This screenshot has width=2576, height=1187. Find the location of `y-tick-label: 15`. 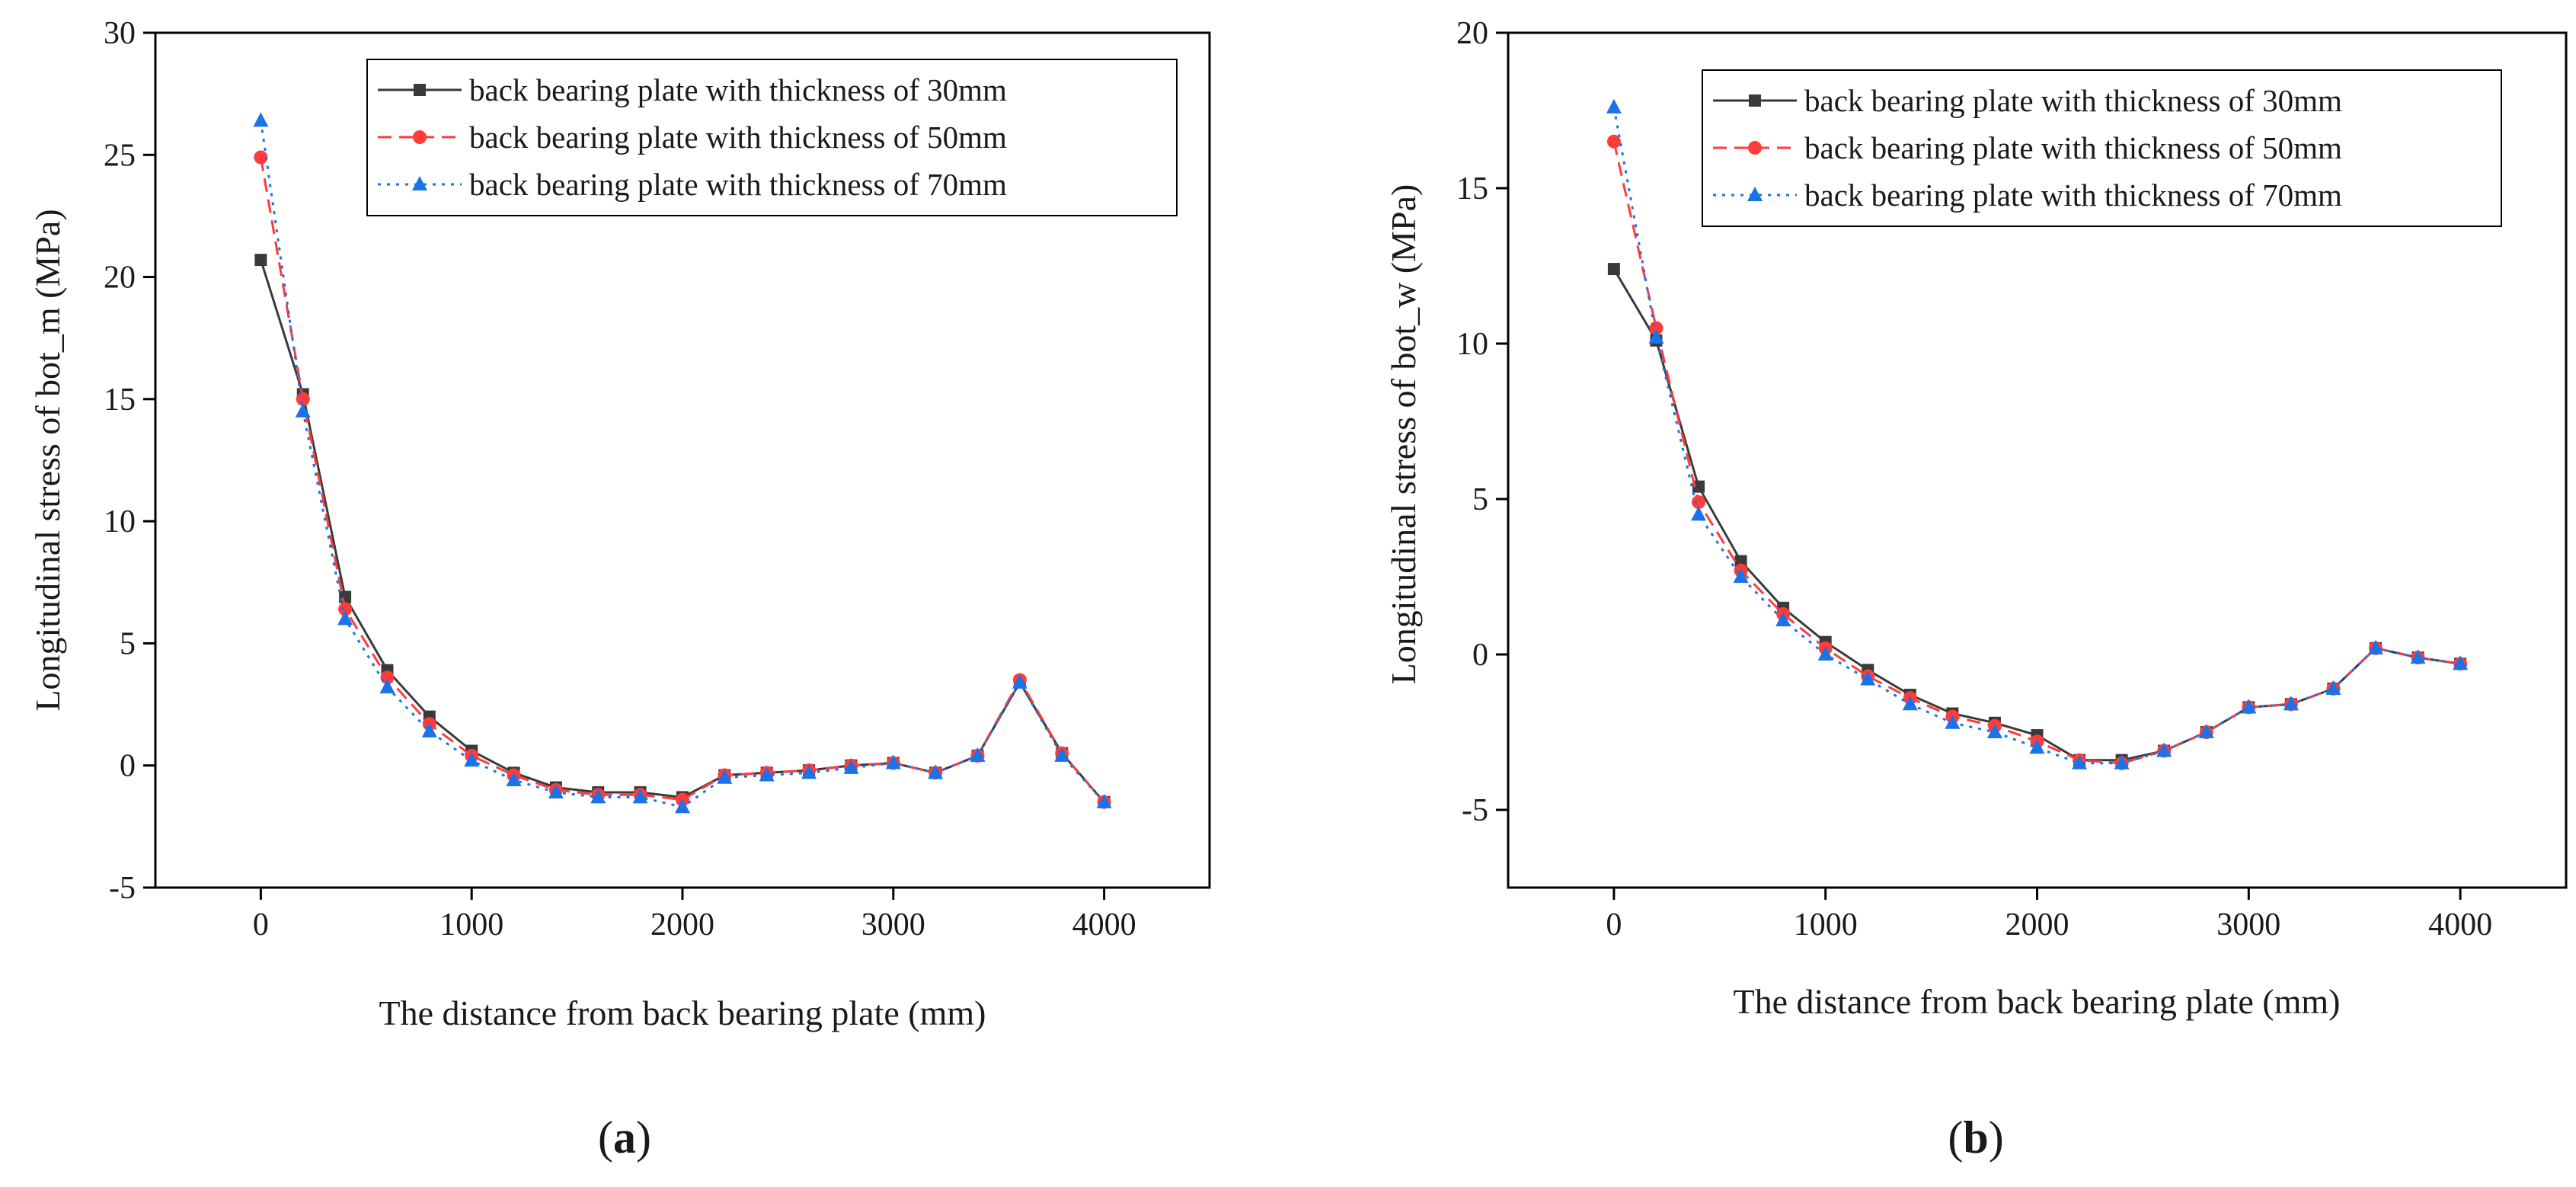

y-tick-label: 15 is located at coordinates (1472, 188).